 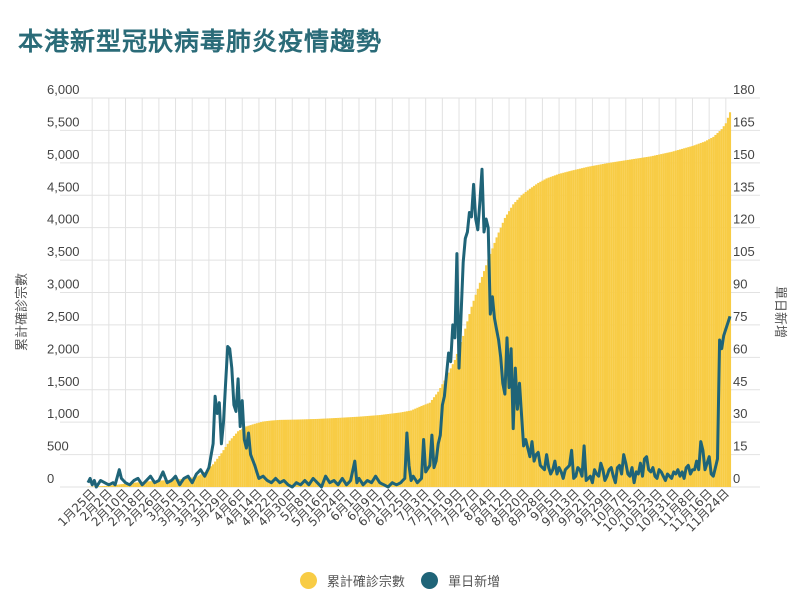 I want to click on svg-text: 1,500, so click(x=63, y=381).